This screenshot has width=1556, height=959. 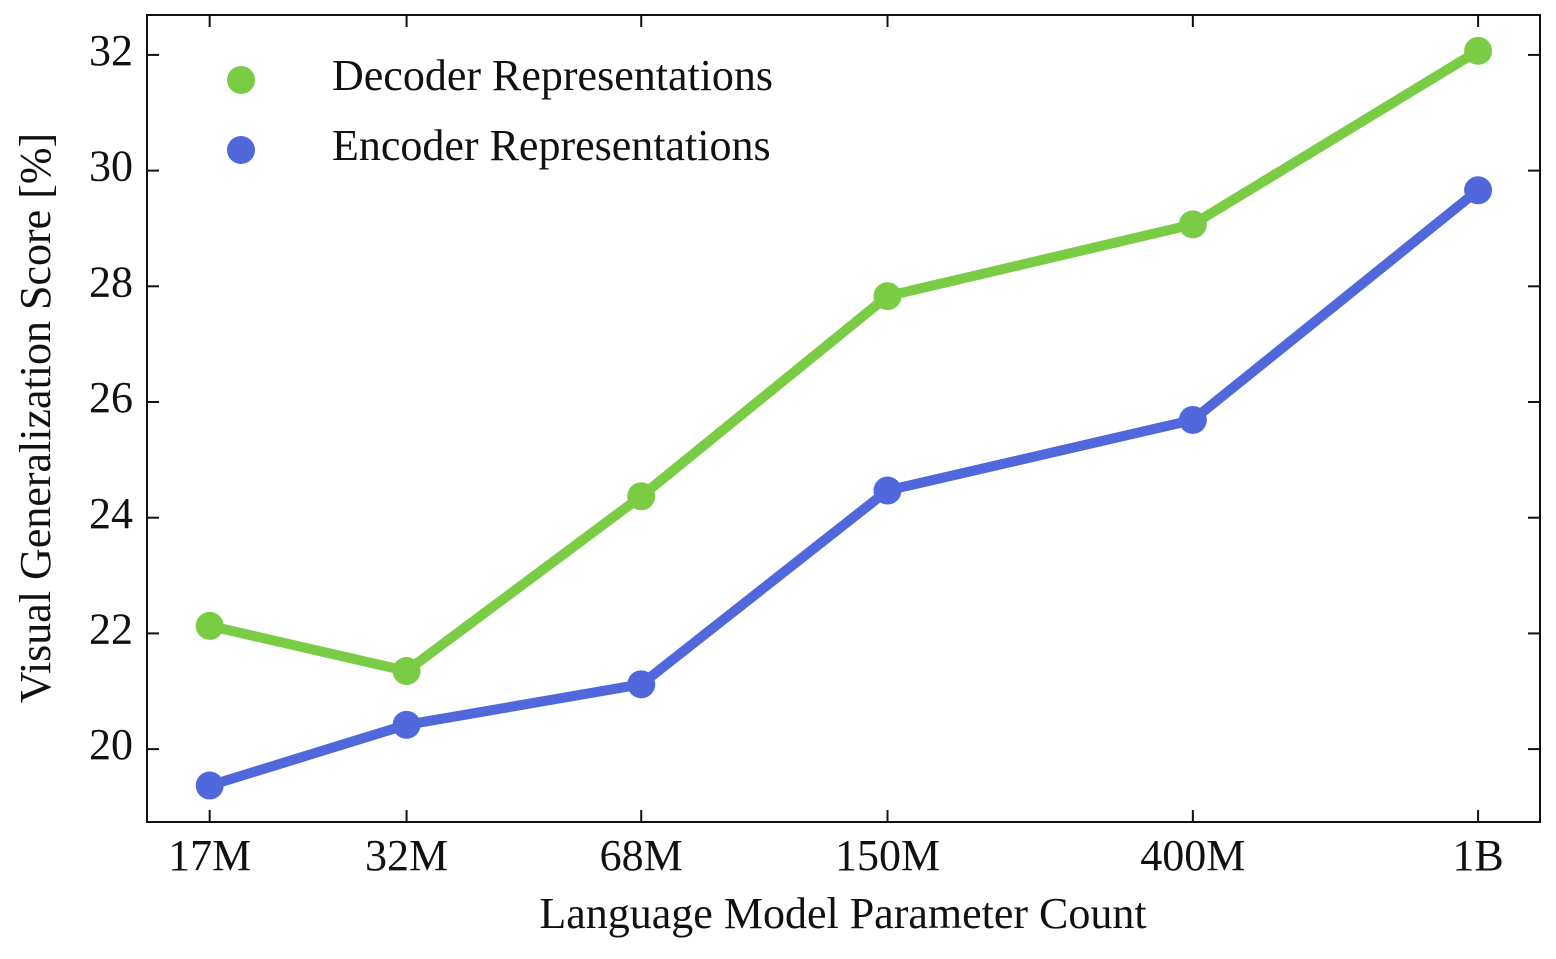 I want to click on x-tick-label: 400M, so click(x=1192, y=855).